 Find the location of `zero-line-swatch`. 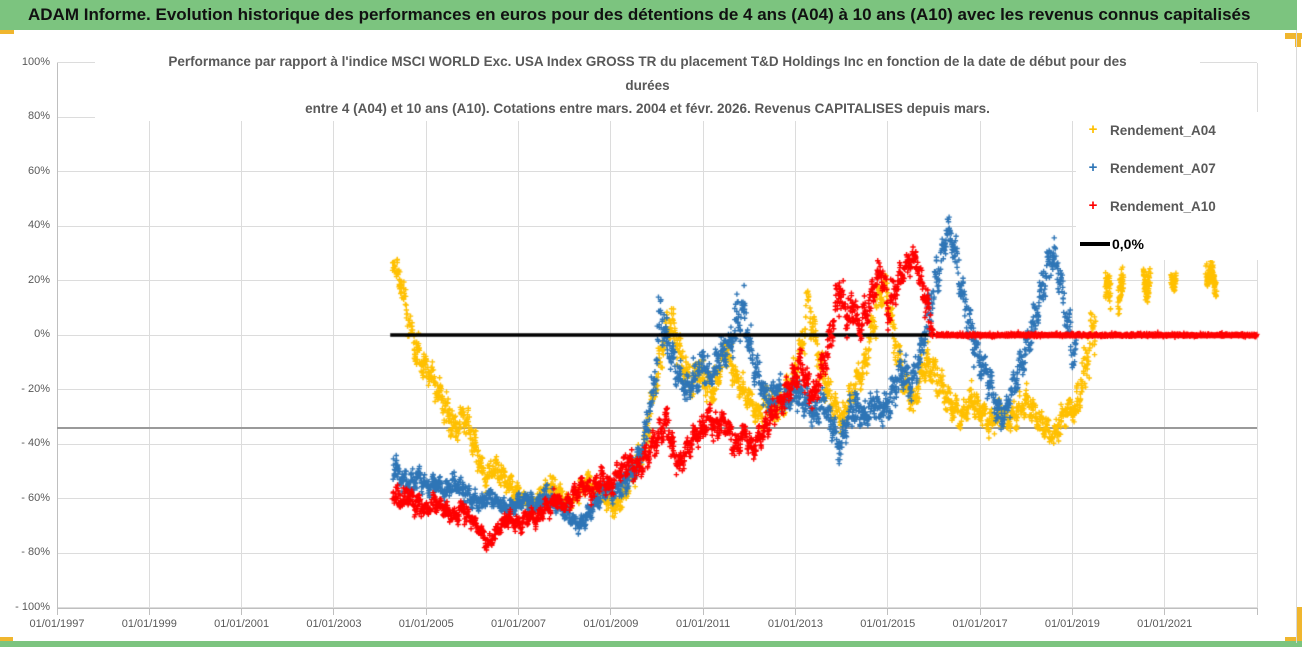

zero-line-swatch is located at coordinates (1095, 244).